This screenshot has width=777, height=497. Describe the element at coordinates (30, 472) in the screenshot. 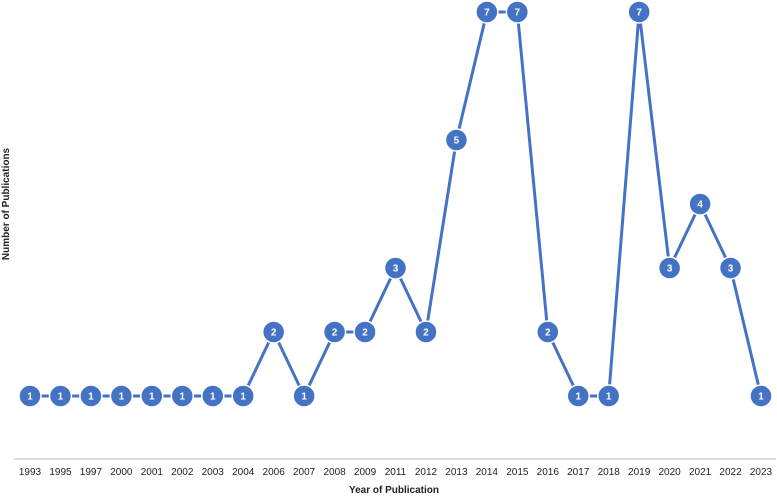

I see `x-tick-label: 1993` at that location.